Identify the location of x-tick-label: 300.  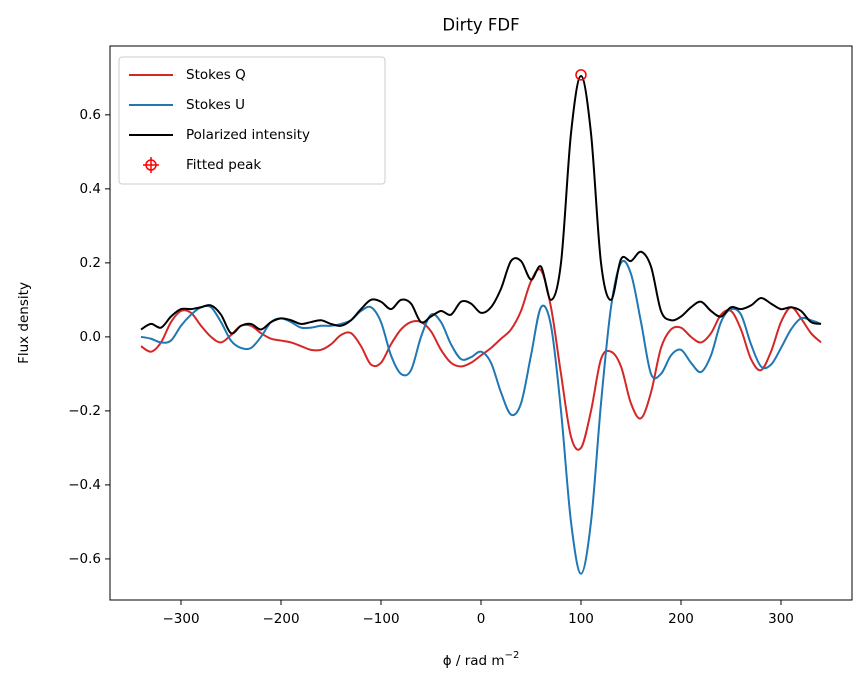
(781, 619).